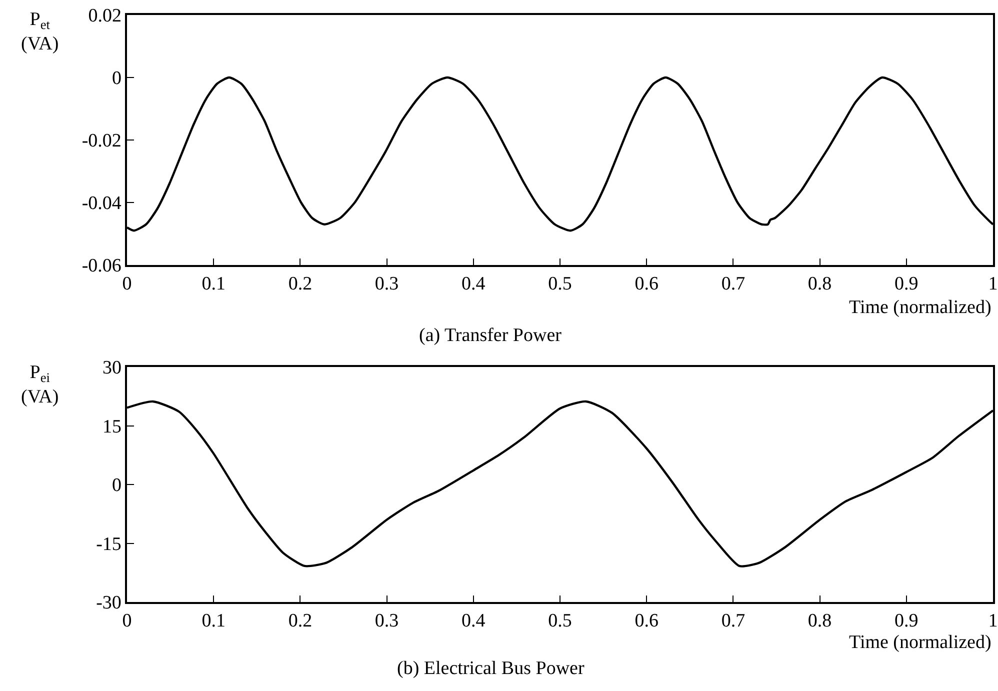 This screenshot has height=691, width=998. I want to click on y-tick-label: 15, so click(112, 427).